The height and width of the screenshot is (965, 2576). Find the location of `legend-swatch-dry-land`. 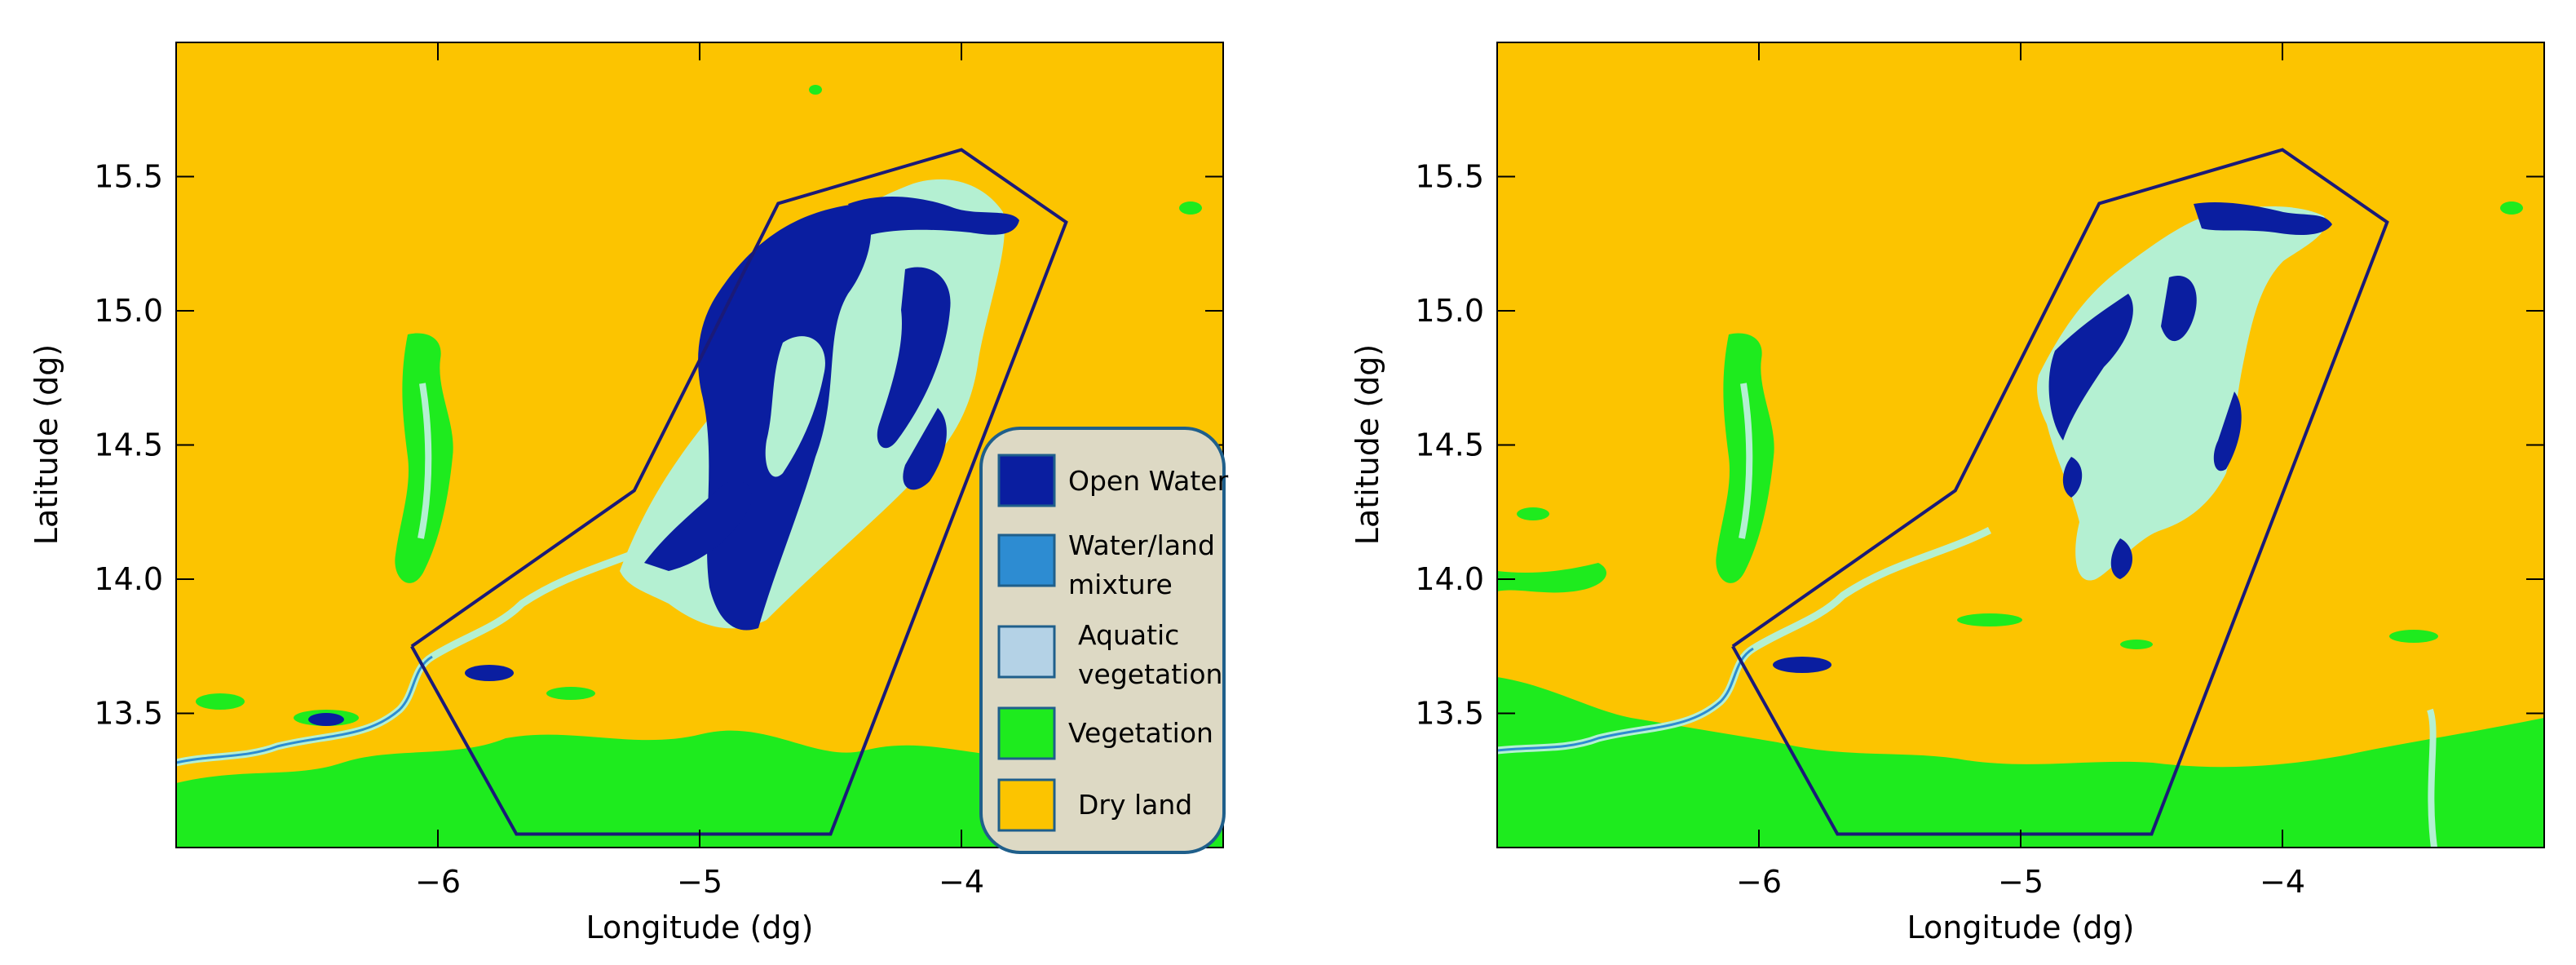

legend-swatch-dry-land is located at coordinates (1026, 805).